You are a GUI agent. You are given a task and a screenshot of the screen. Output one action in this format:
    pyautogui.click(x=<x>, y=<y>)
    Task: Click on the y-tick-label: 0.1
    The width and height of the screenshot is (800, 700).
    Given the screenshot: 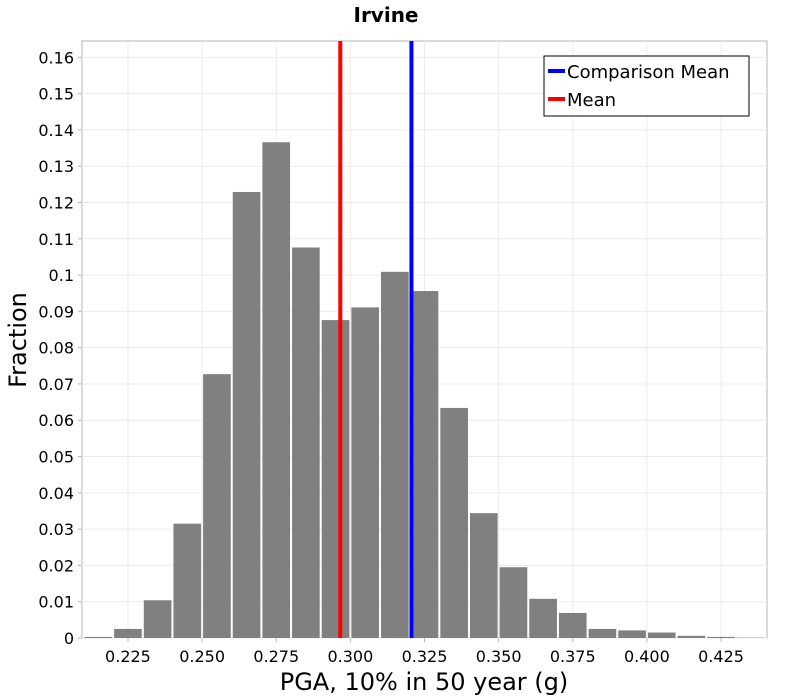 What is the action you would take?
    pyautogui.click(x=61, y=275)
    